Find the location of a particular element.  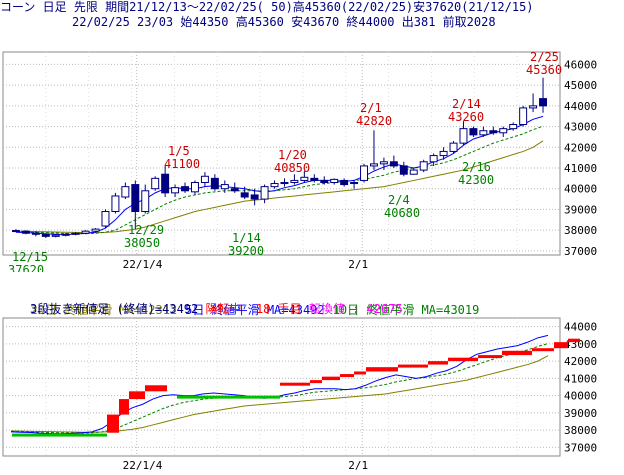

annotation-price: 42300 is located at coordinates (476, 180).